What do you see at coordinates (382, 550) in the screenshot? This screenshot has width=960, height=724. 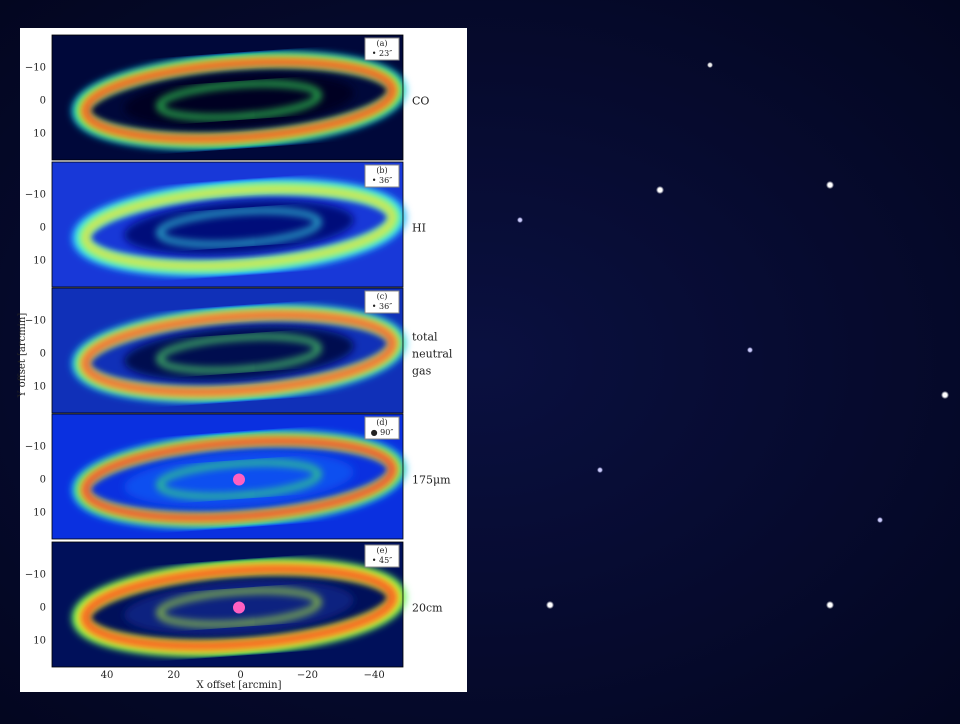 I see `panel-tag: (e)` at bounding box center [382, 550].